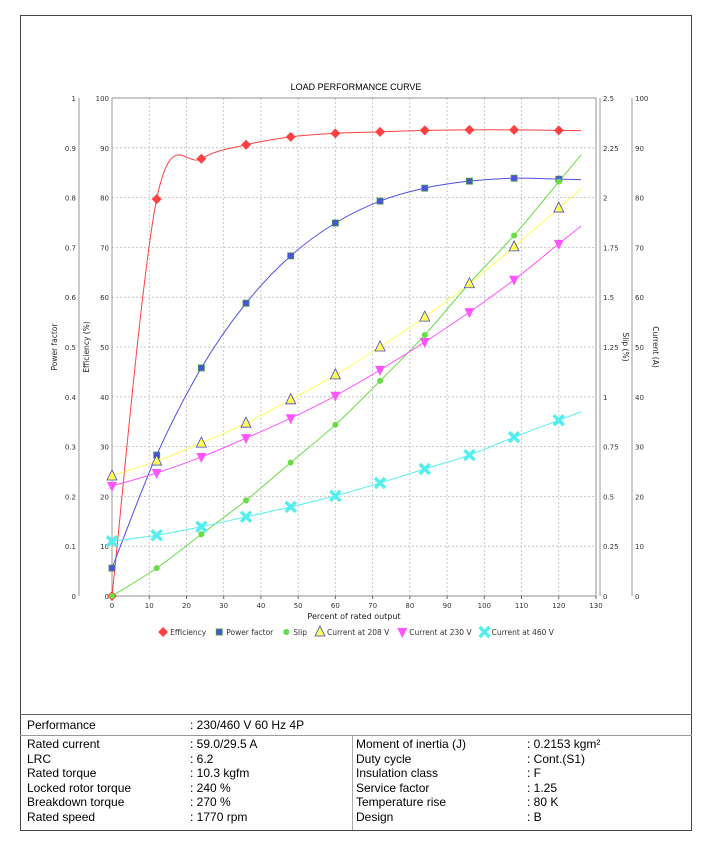 Image resolution: width=715 pixels, height=849 pixels. Describe the element at coordinates (639, 248) in the screenshot. I see `current-tick-label: 70` at that location.